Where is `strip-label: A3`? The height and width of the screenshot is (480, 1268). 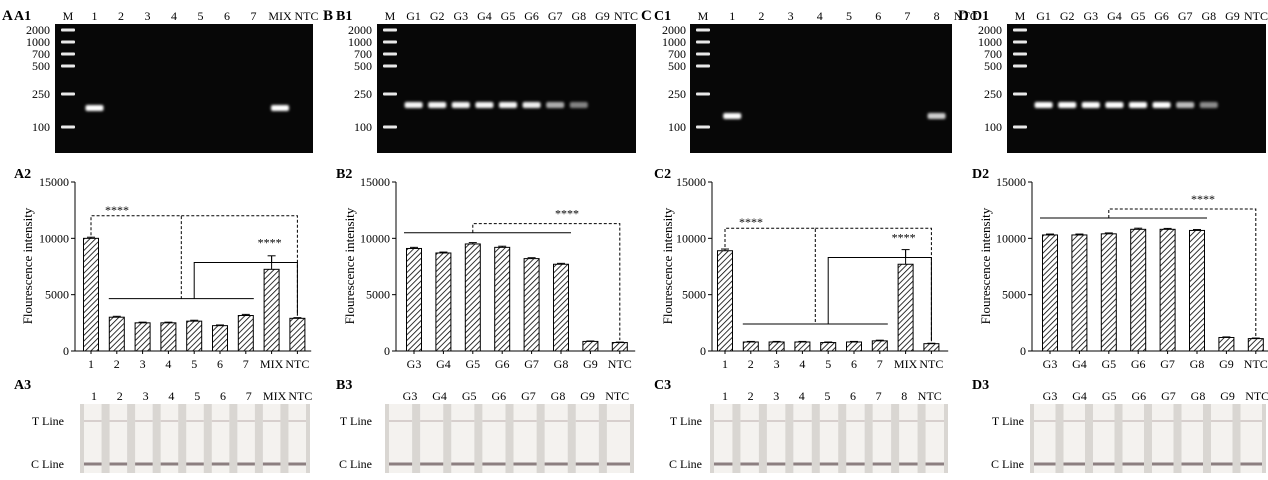 strip-label: A3 is located at coordinates (22, 385).